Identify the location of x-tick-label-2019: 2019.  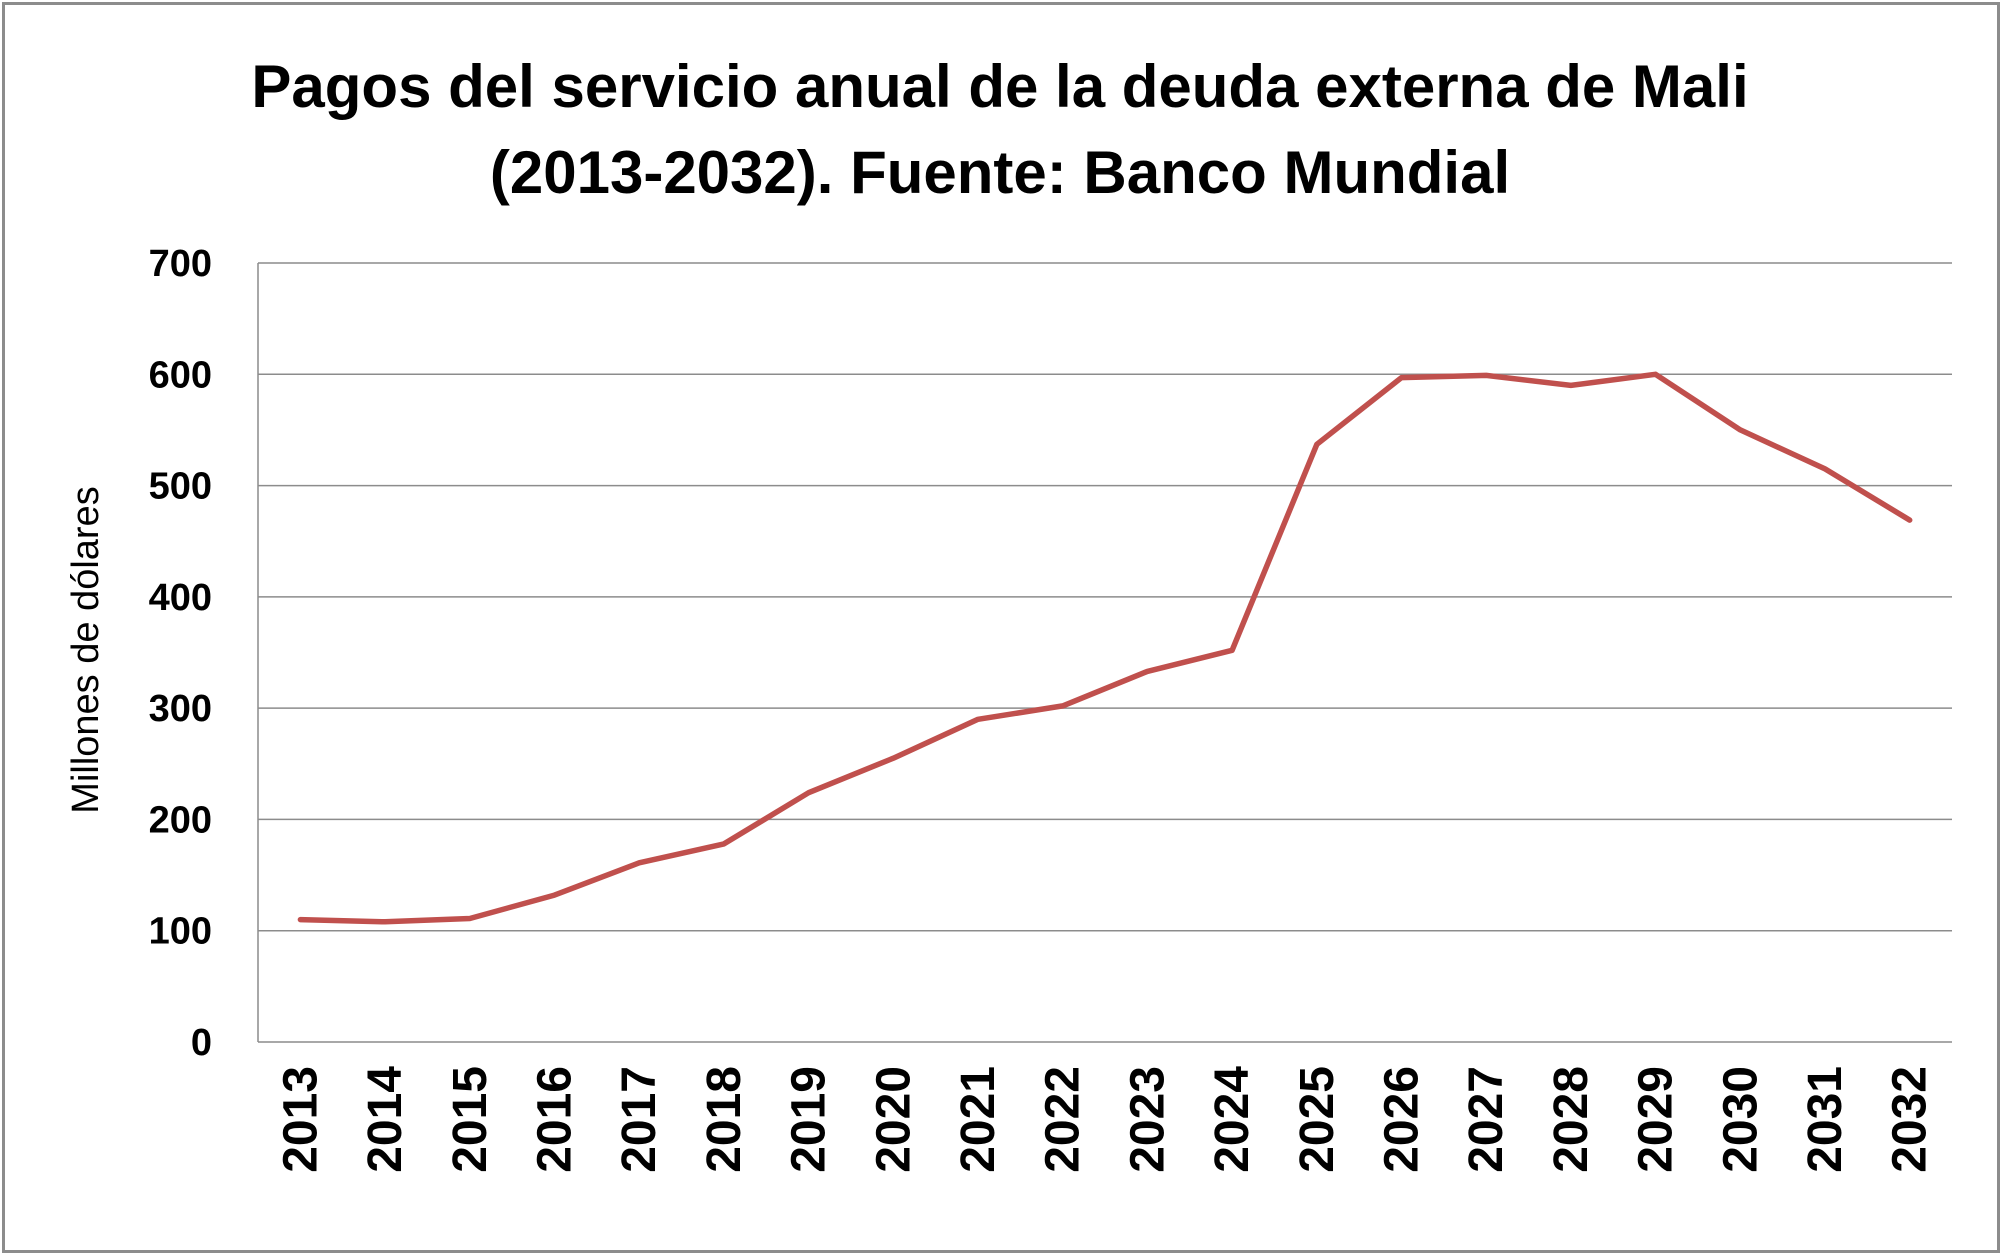
(809, 1119).